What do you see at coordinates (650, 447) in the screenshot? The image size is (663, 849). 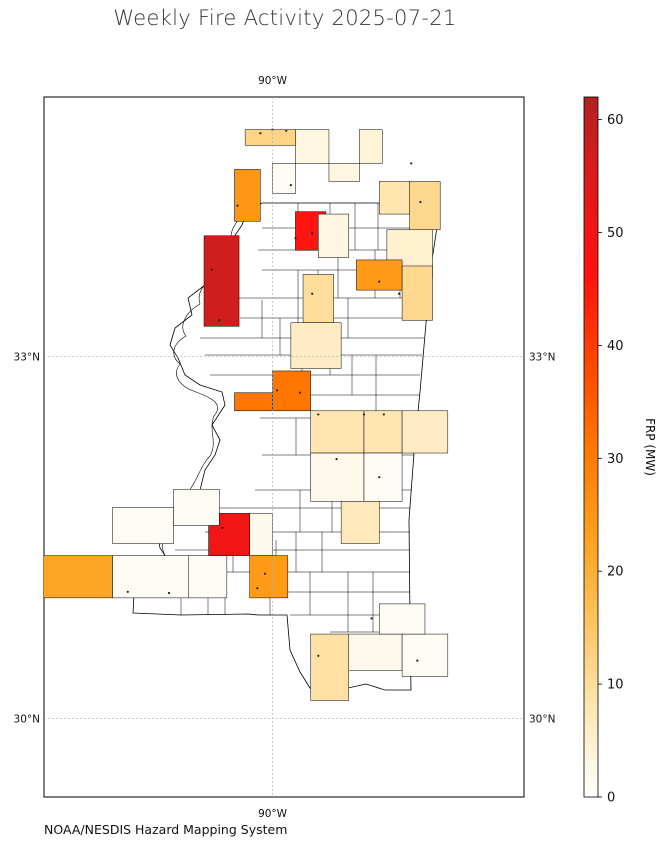 I see `colorbar-label: FRP (MW)` at bounding box center [650, 447].